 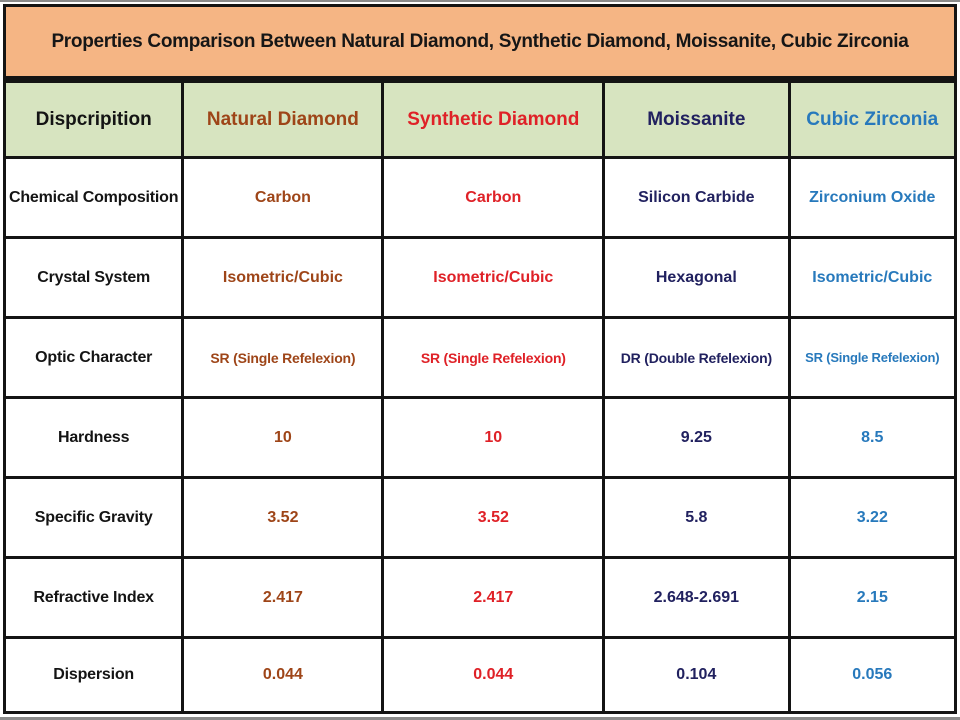 What do you see at coordinates (283, 437) in the screenshot?
I see `natural-diamond-value: 10` at bounding box center [283, 437].